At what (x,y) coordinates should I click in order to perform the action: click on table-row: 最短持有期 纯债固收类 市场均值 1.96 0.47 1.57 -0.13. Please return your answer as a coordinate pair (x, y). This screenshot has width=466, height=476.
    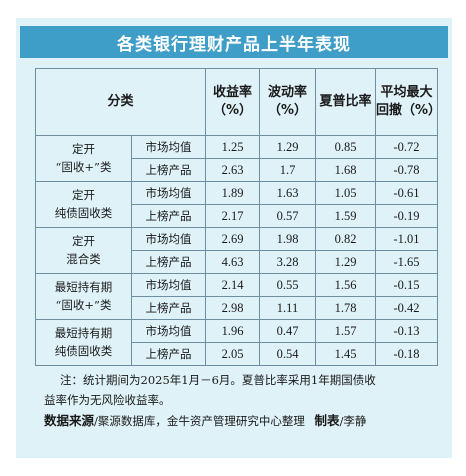
    Looking at the image, I should click on (237, 342).